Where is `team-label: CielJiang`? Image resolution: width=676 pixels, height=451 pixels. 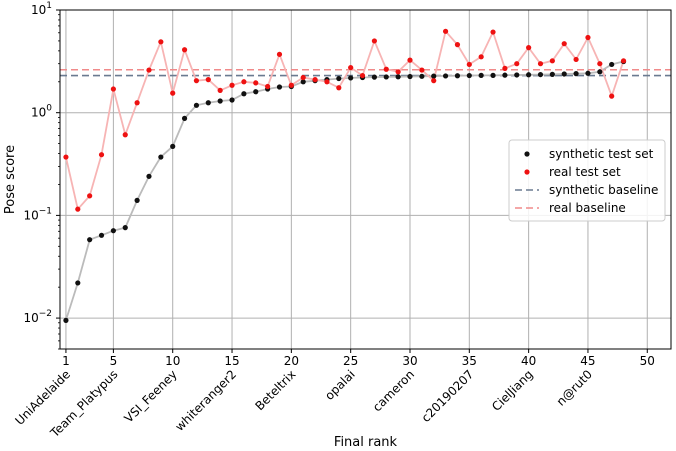
team-label: CielJiang is located at coordinates (512, 390).